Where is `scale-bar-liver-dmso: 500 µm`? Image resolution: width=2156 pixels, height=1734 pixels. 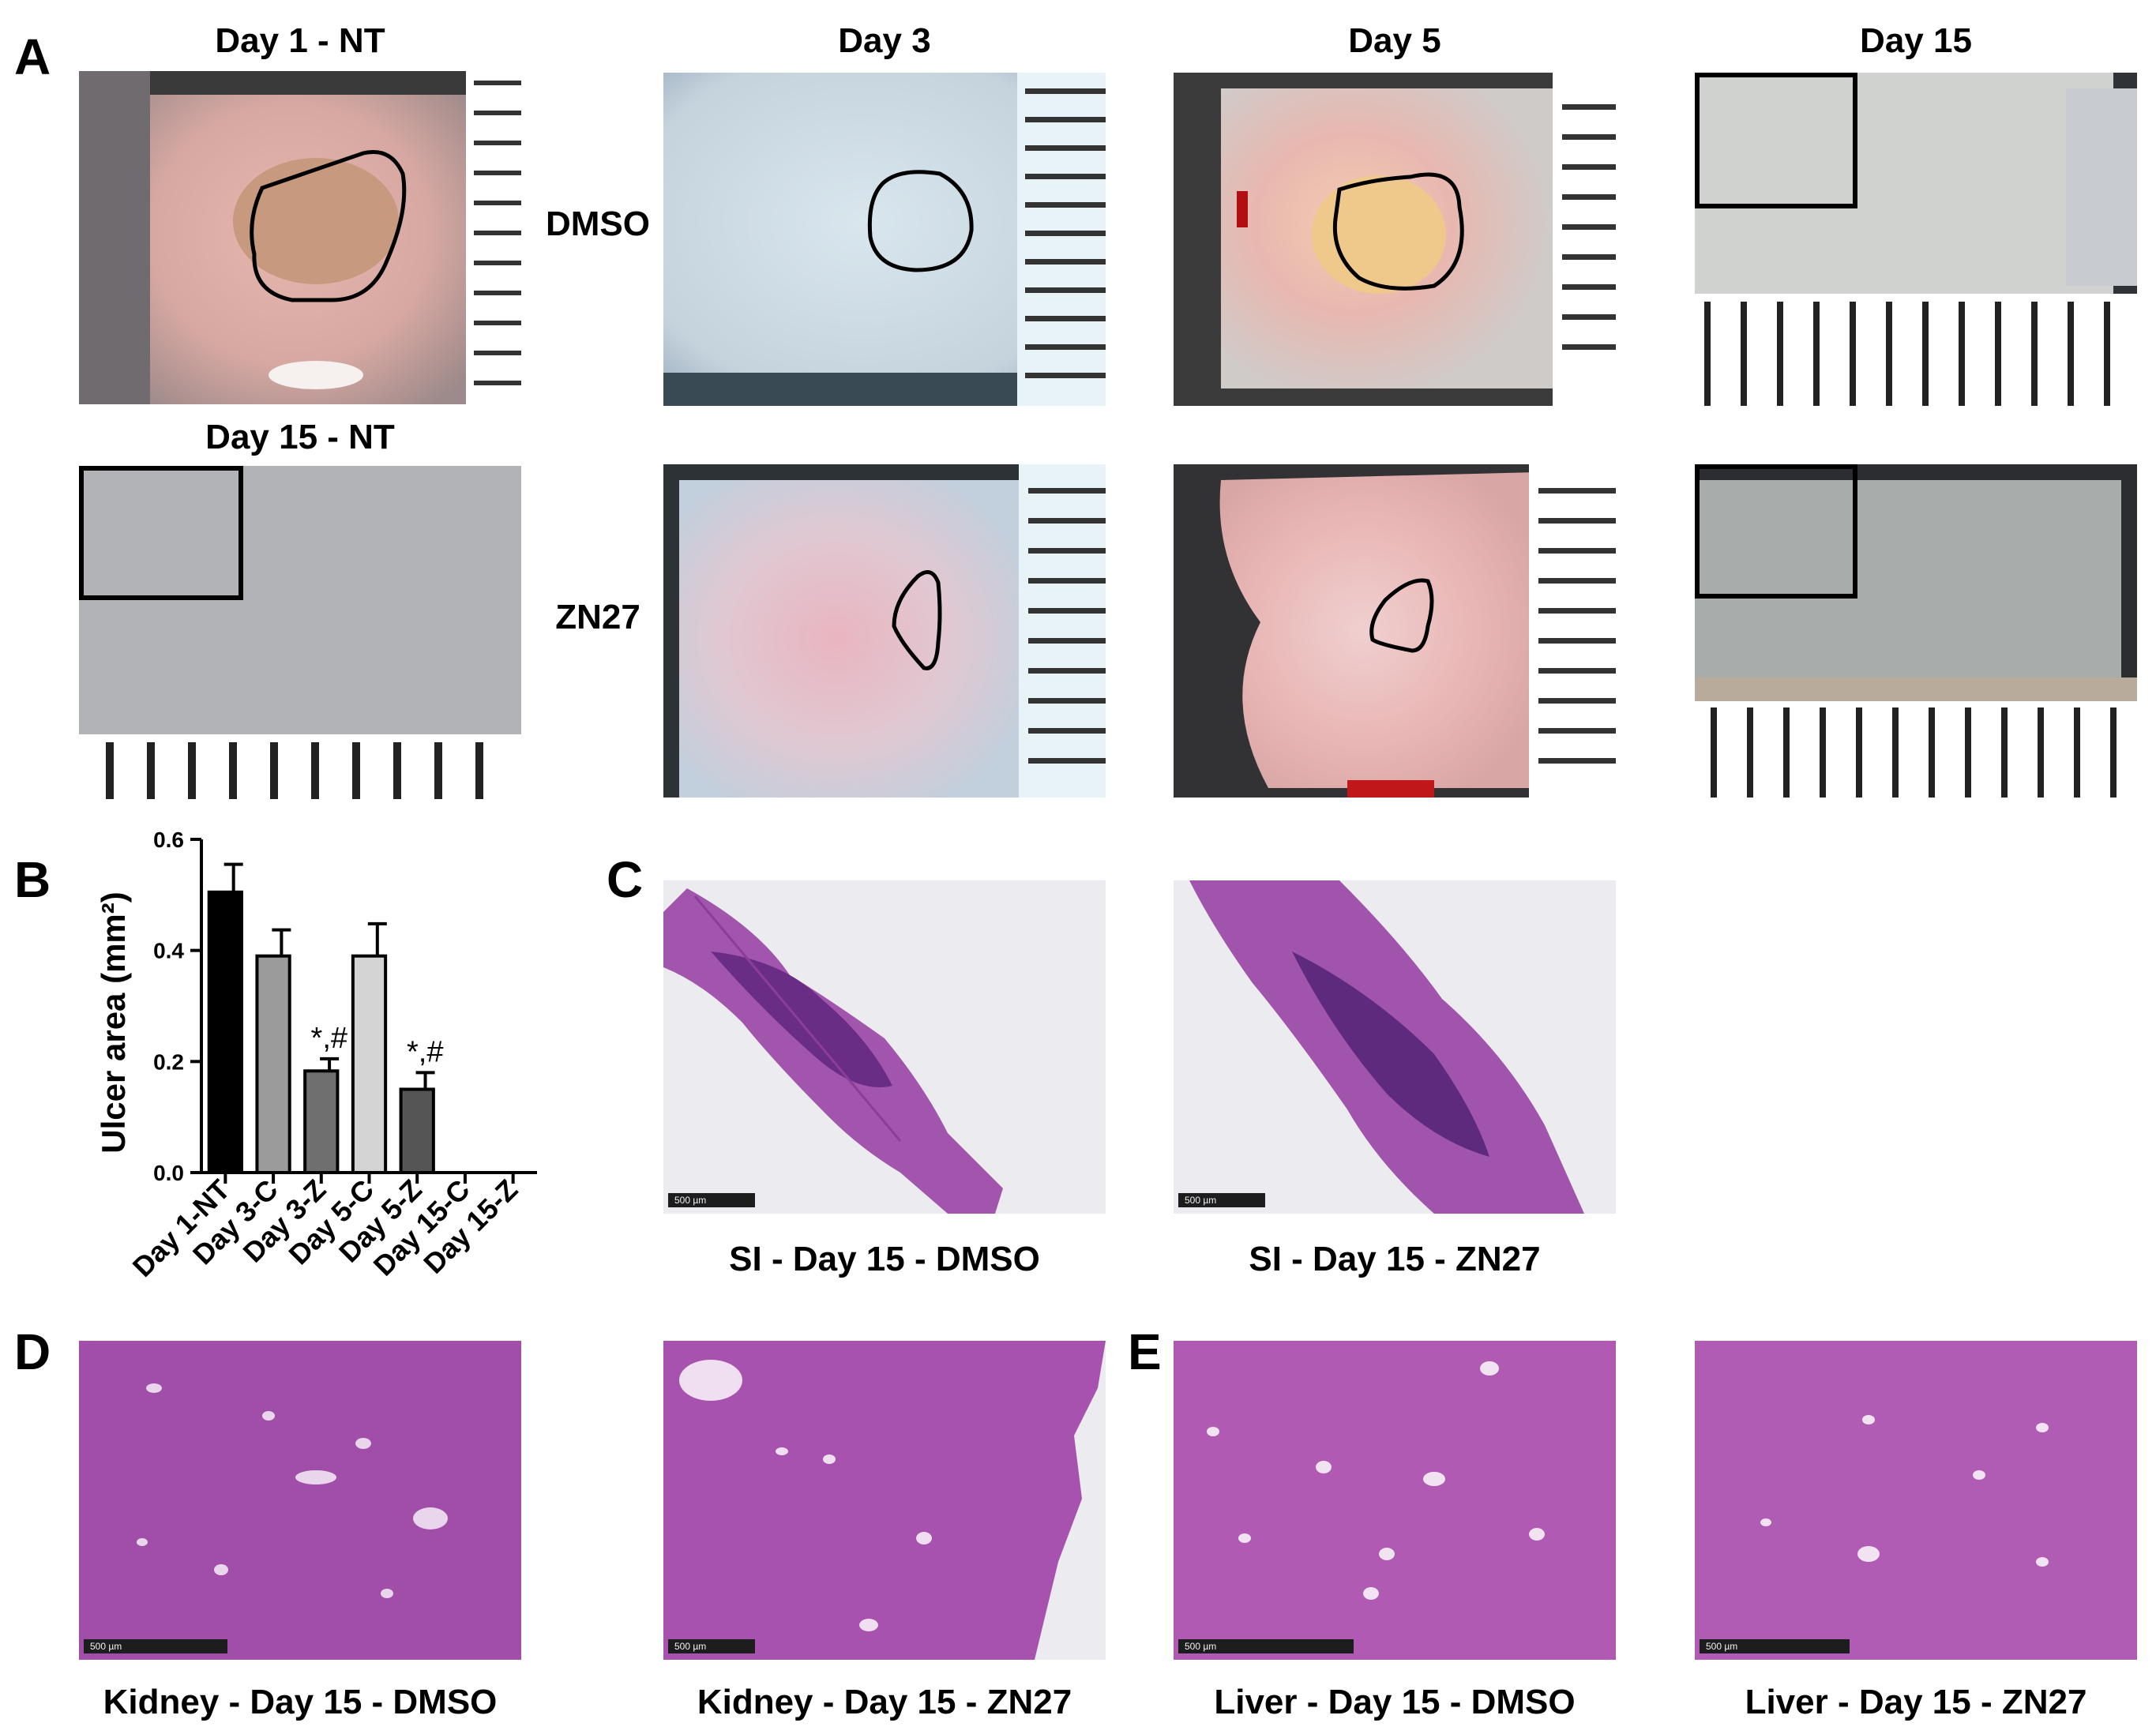
scale-bar-liver-dmso: 500 µm is located at coordinates (1266, 1646).